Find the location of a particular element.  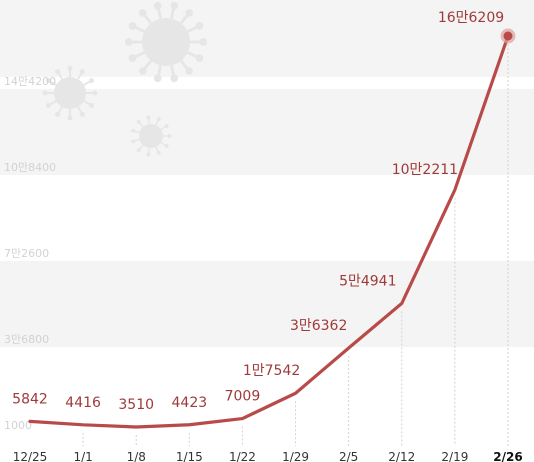

data-label: 16만6209 is located at coordinates (471, 18).